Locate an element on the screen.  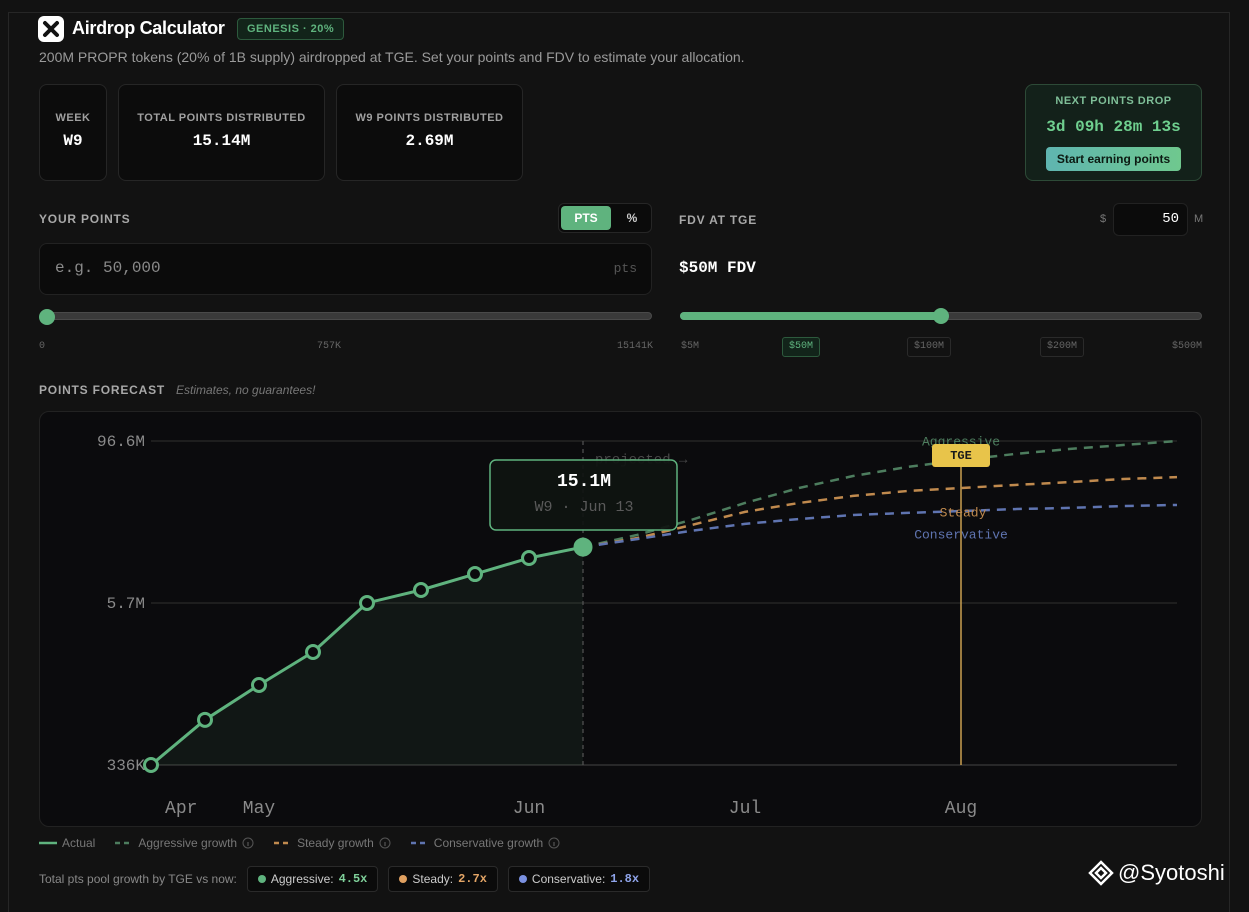
tge-label: TGE is located at coordinates (961, 456).